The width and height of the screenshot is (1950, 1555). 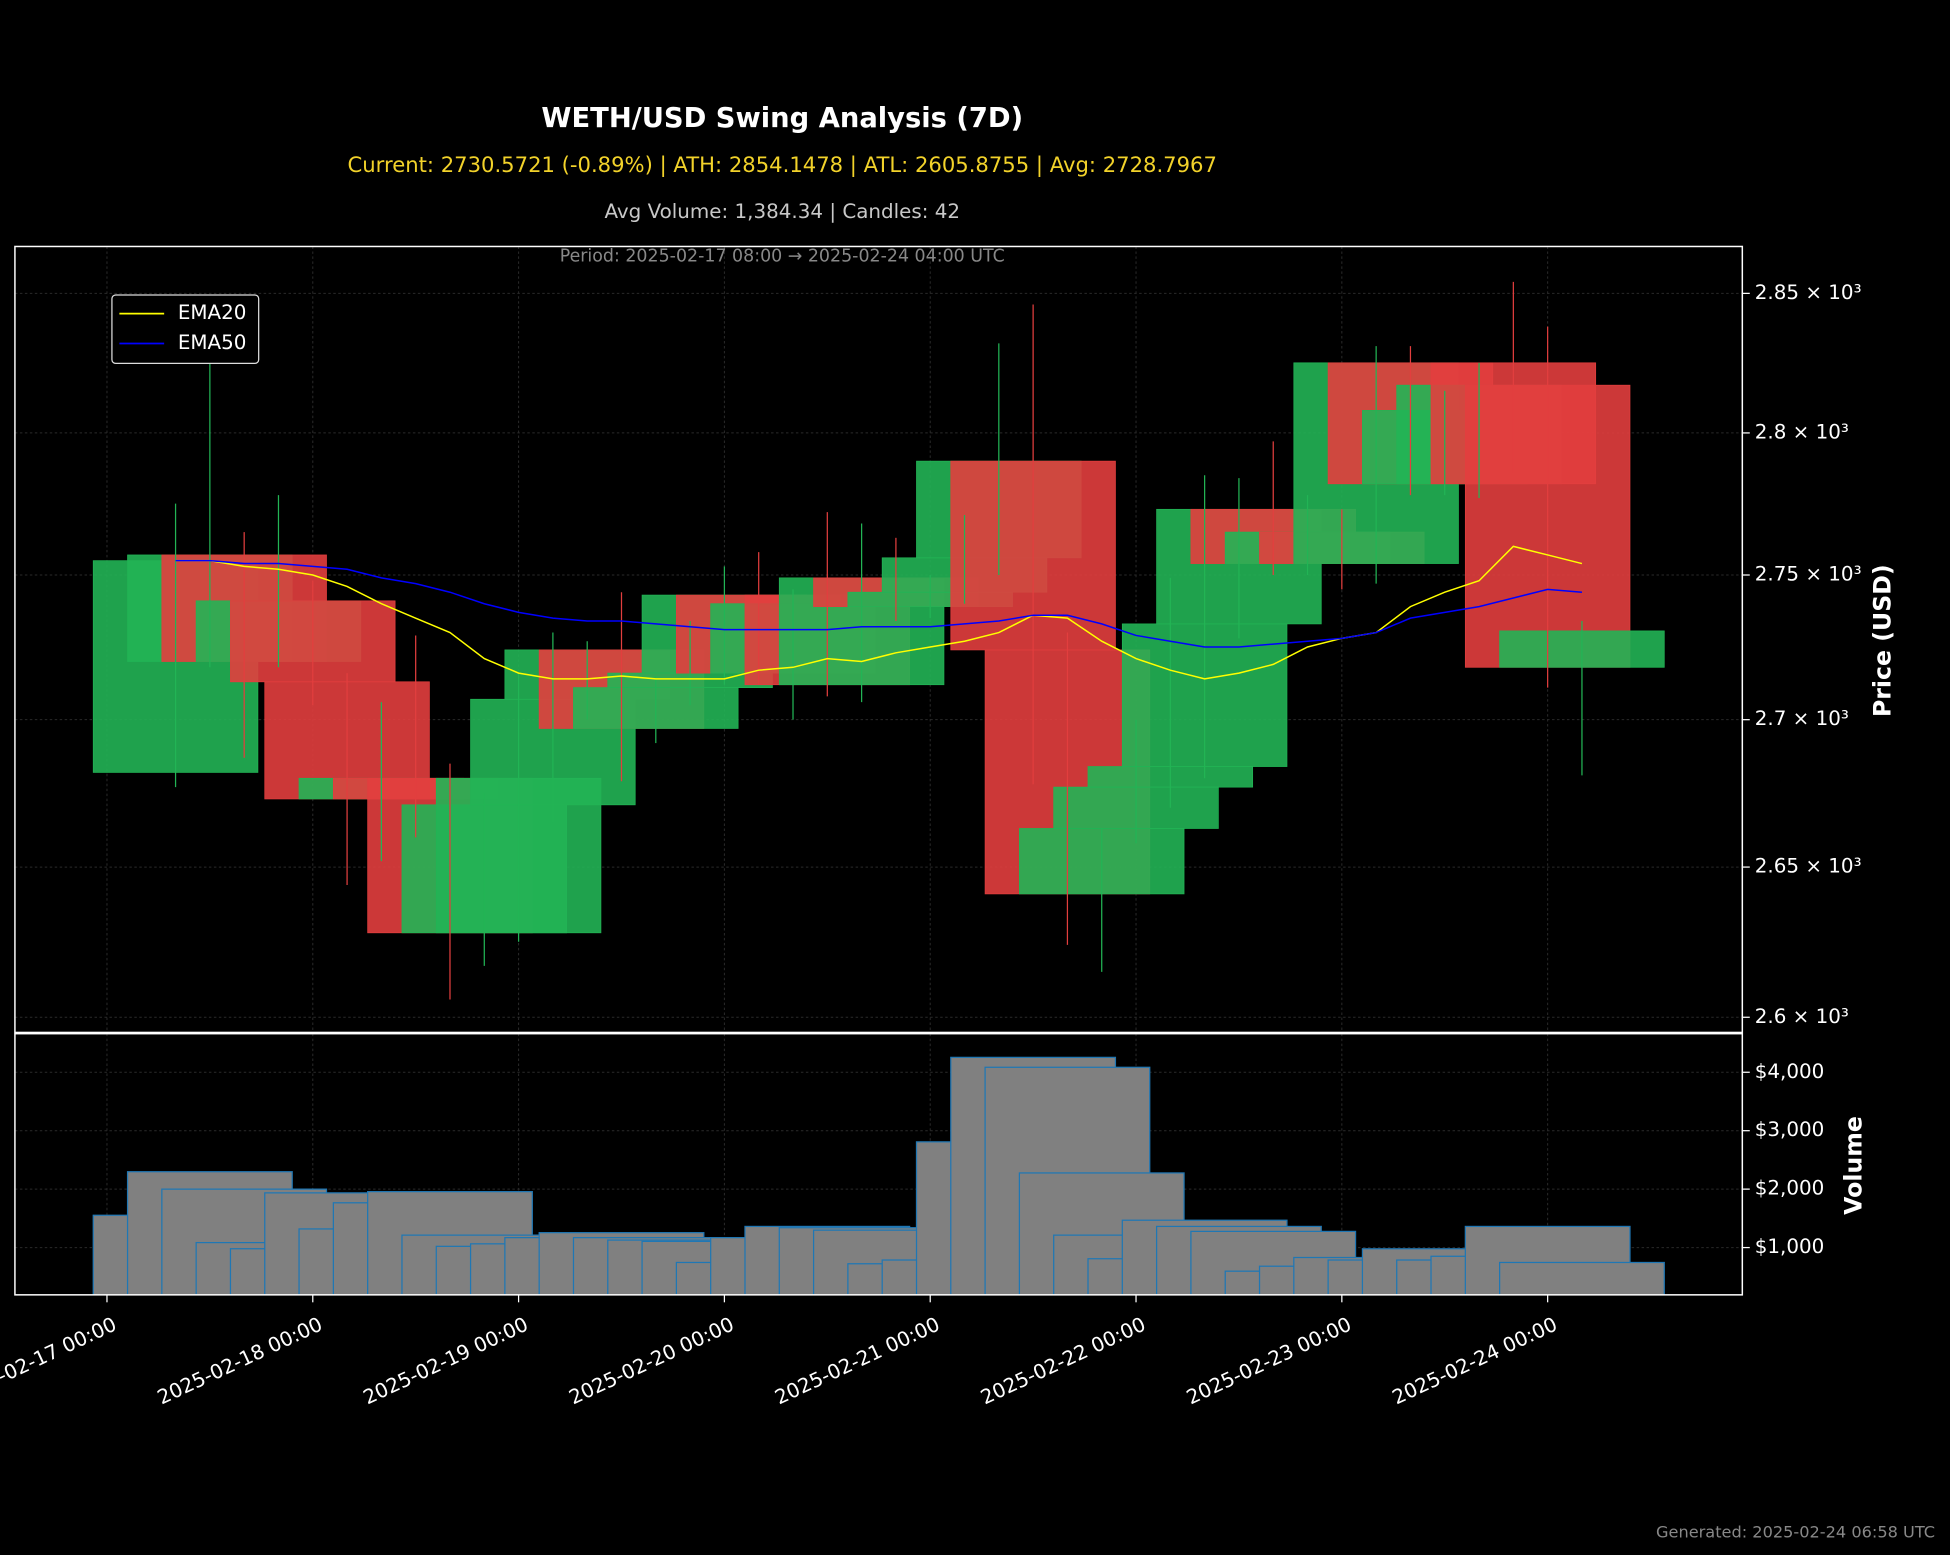 I want to click on ema-line, so click(x=879, y=603).